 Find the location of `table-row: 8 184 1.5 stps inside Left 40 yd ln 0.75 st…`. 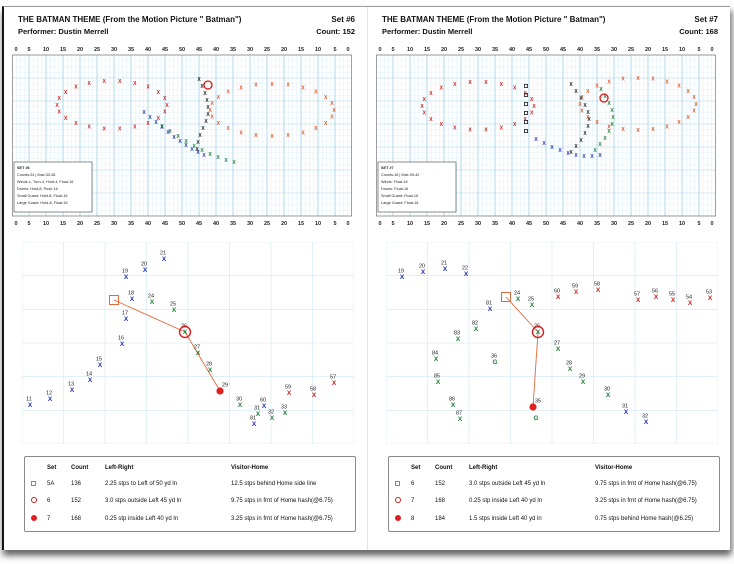

table-row: 8 184 1.5 stps inside Left 40 yd ln 0.75 st… is located at coordinates (554, 519).